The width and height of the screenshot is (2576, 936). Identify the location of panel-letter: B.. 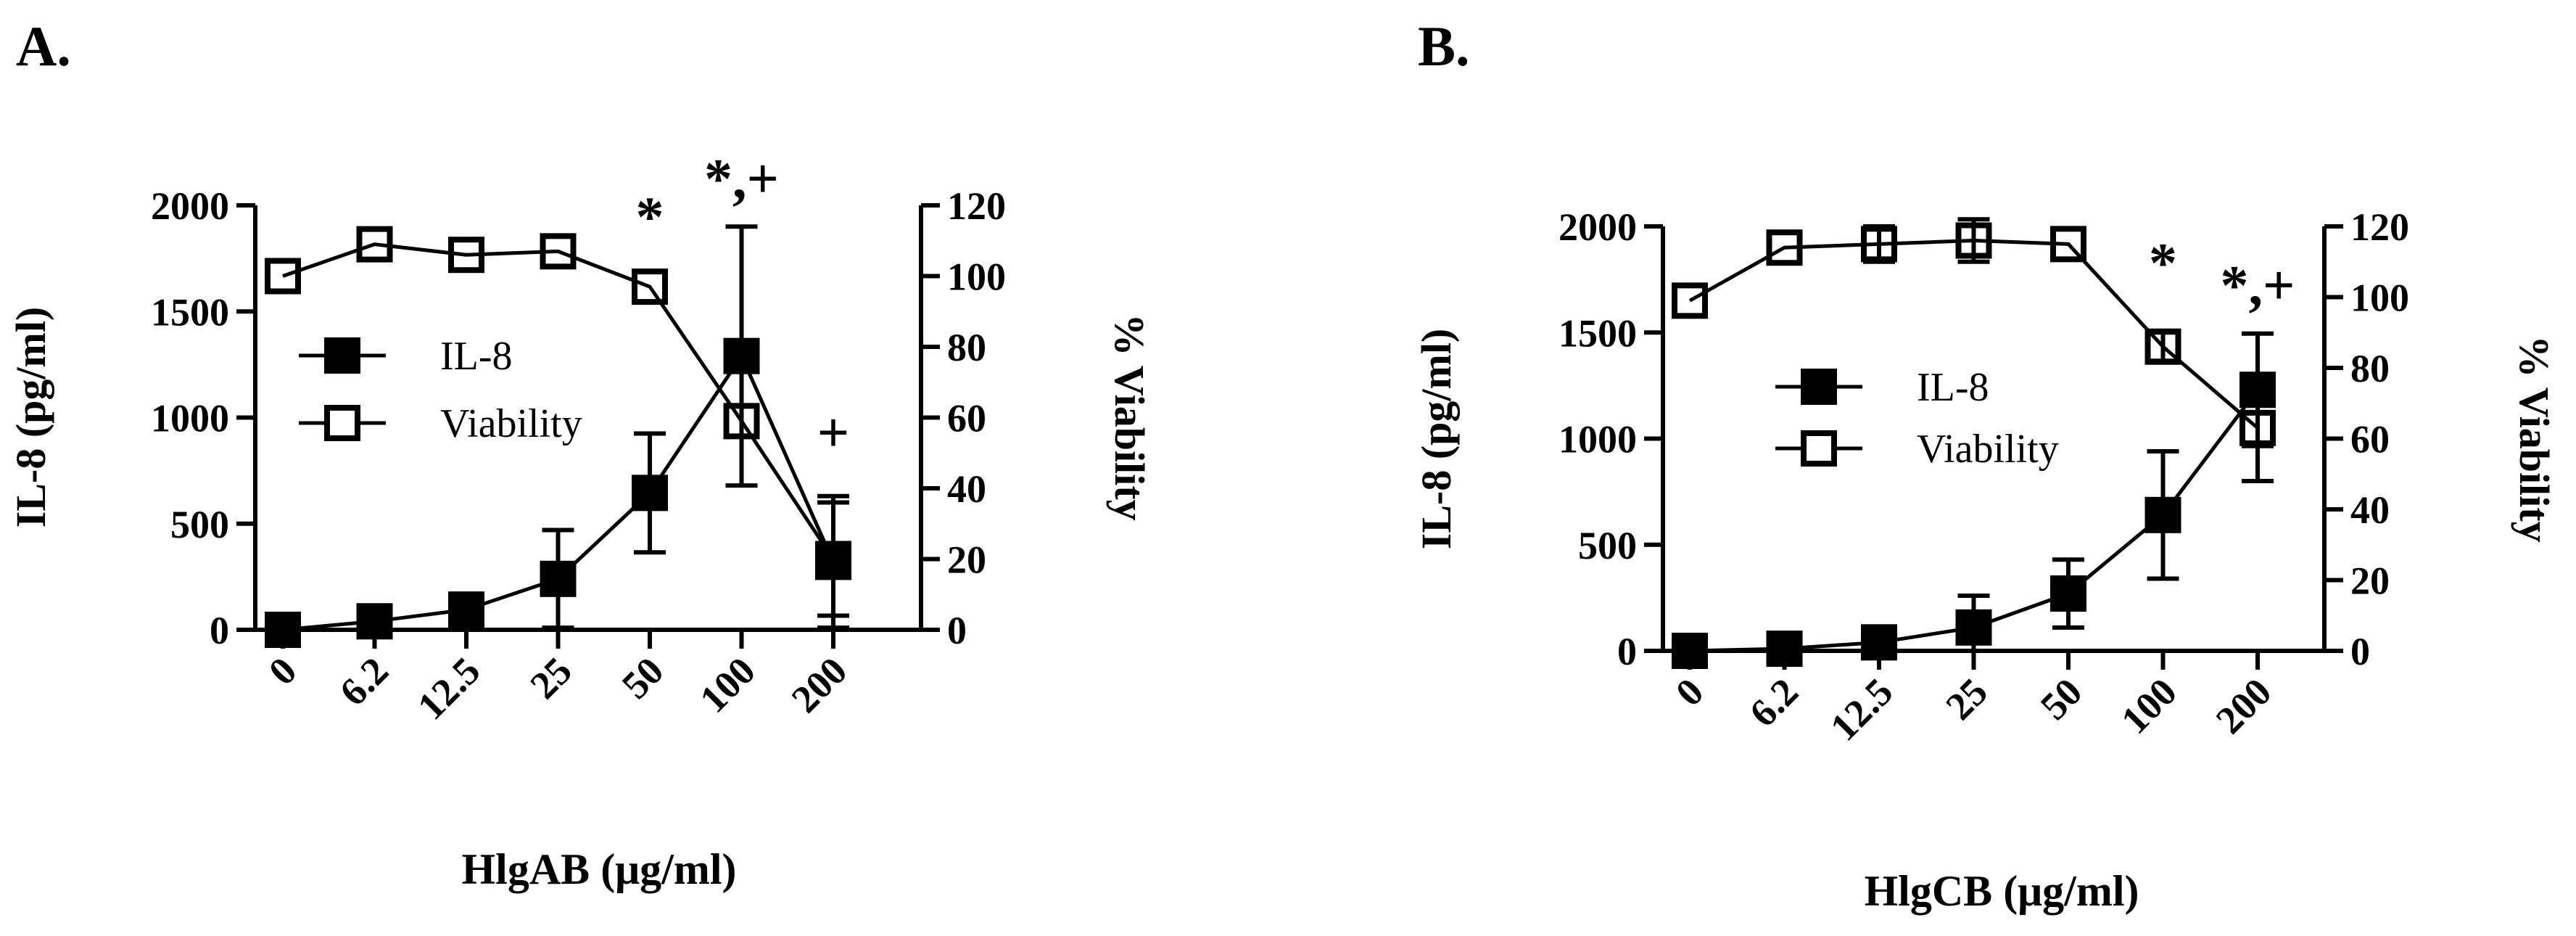
(1444, 47).